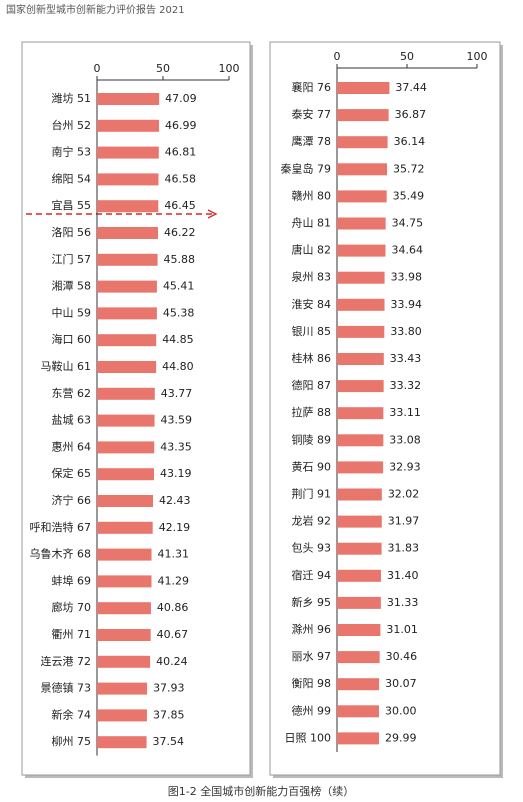  What do you see at coordinates (173, 634) in the screenshot?
I see `value-label: 40.67` at bounding box center [173, 634].